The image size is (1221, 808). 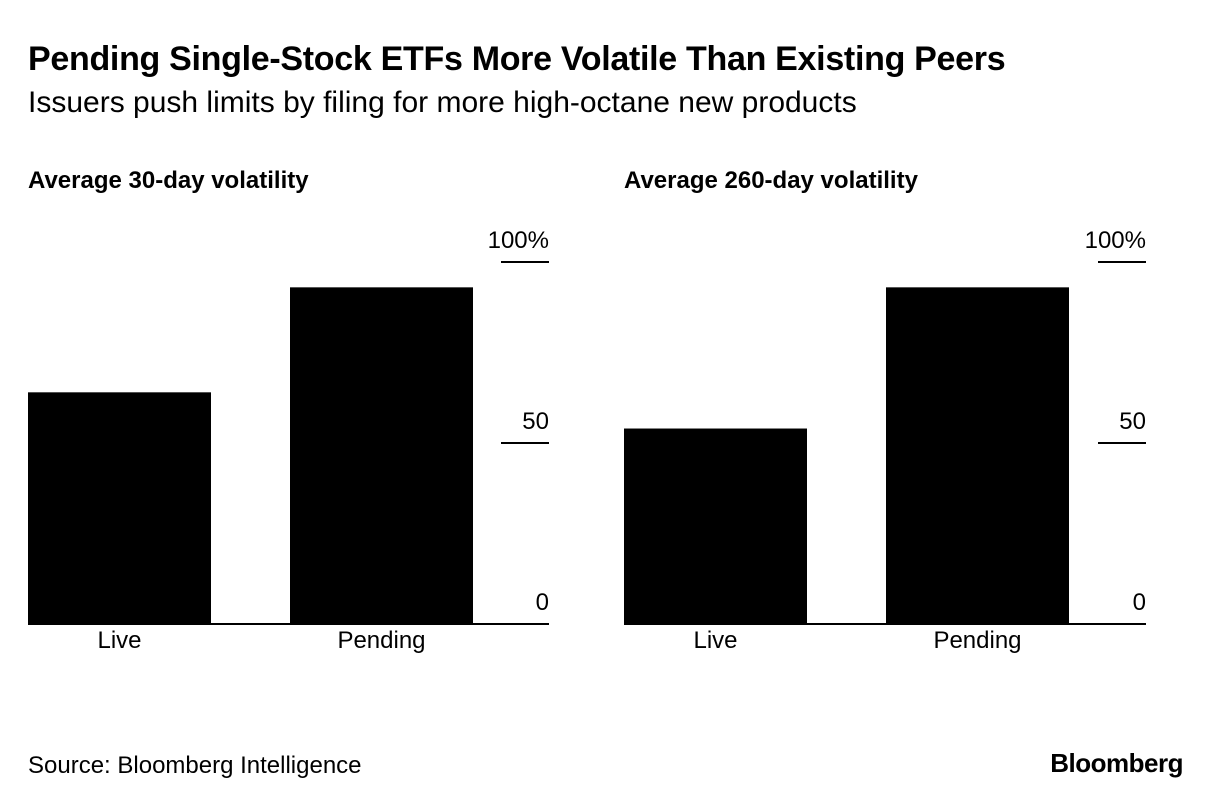 I want to click on x-tick-label-live-panel-1: Live, so click(x=119, y=640).